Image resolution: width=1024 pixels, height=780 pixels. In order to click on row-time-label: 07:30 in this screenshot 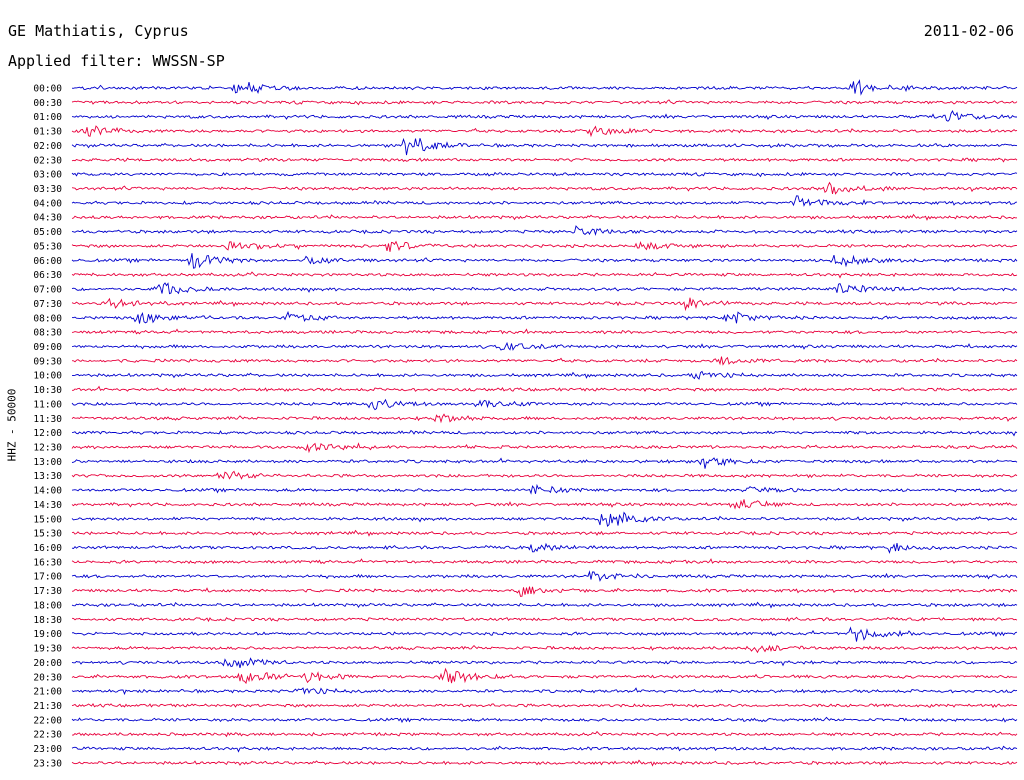, I will do `click(47, 304)`.